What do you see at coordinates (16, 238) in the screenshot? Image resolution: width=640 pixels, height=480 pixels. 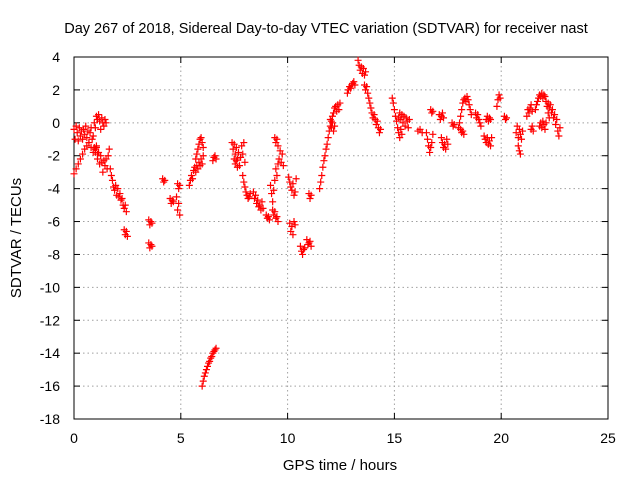 I see `y-axis-title: SDTVAR / TECUs` at bounding box center [16, 238].